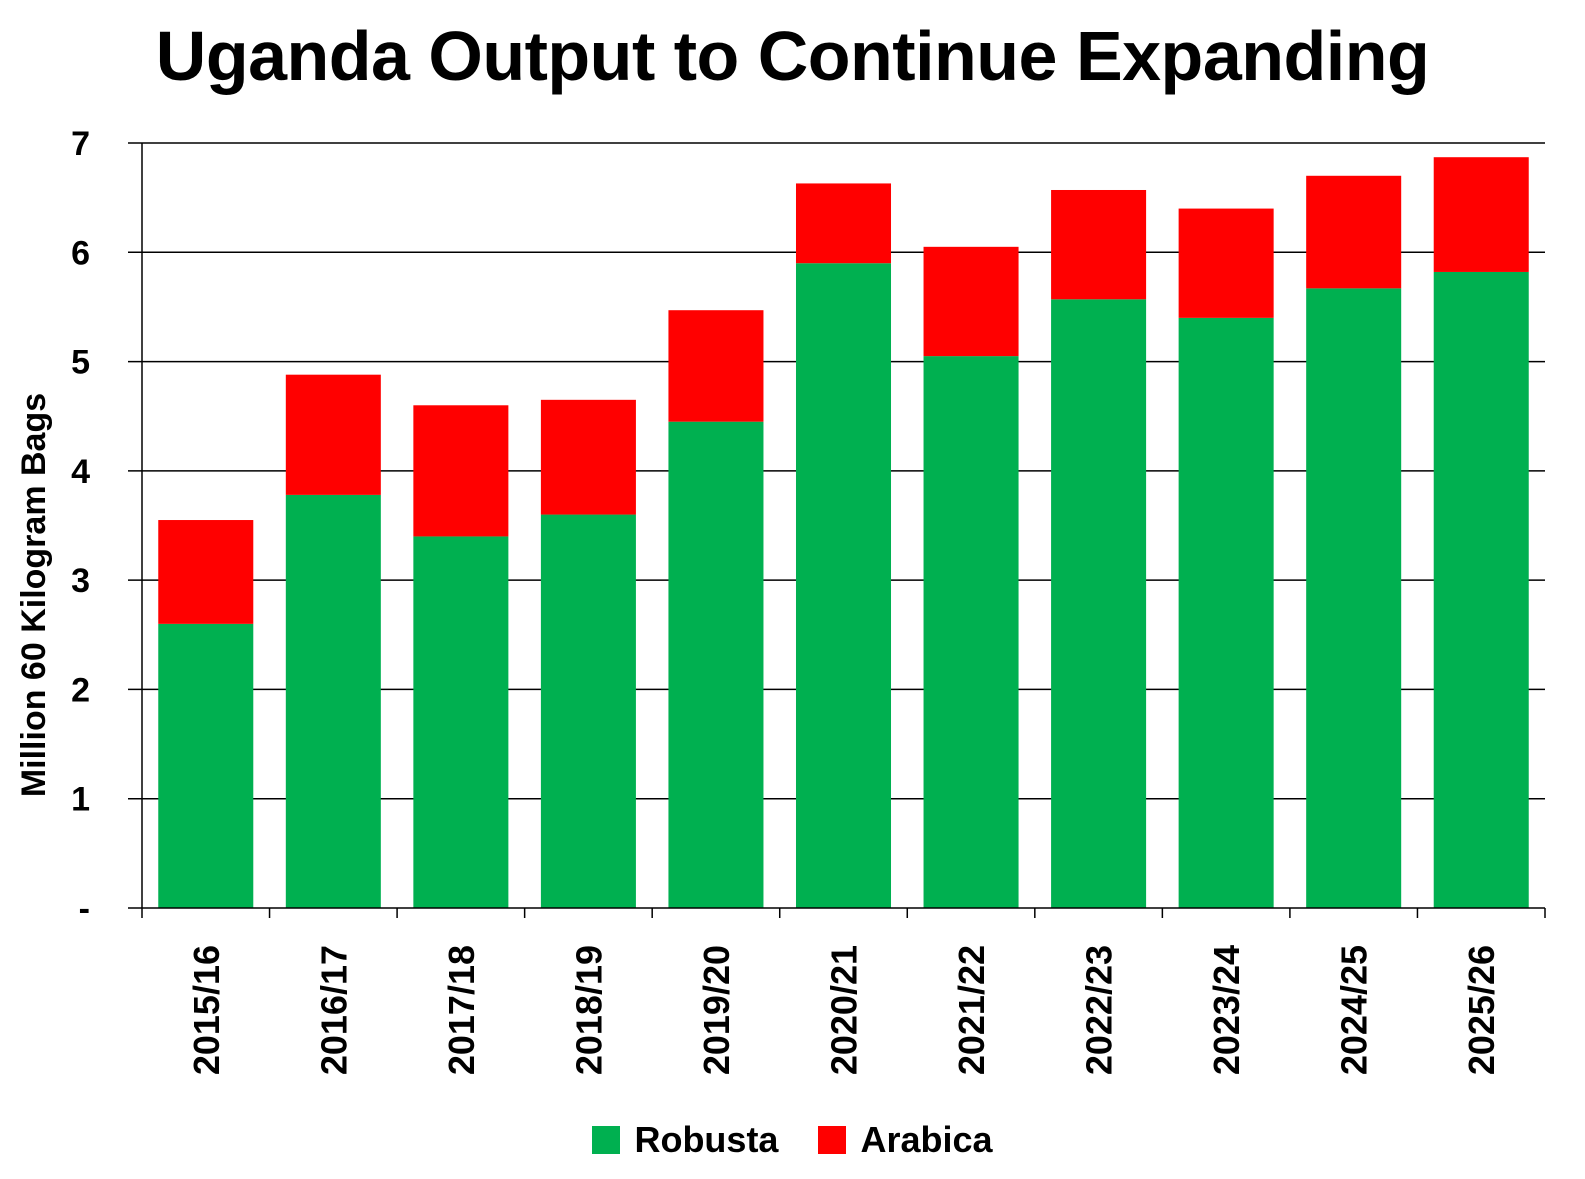 The image size is (1585, 1179). What do you see at coordinates (588, 1010) in the screenshot?
I see `x-tick-label-2018-19: 2018/19` at bounding box center [588, 1010].